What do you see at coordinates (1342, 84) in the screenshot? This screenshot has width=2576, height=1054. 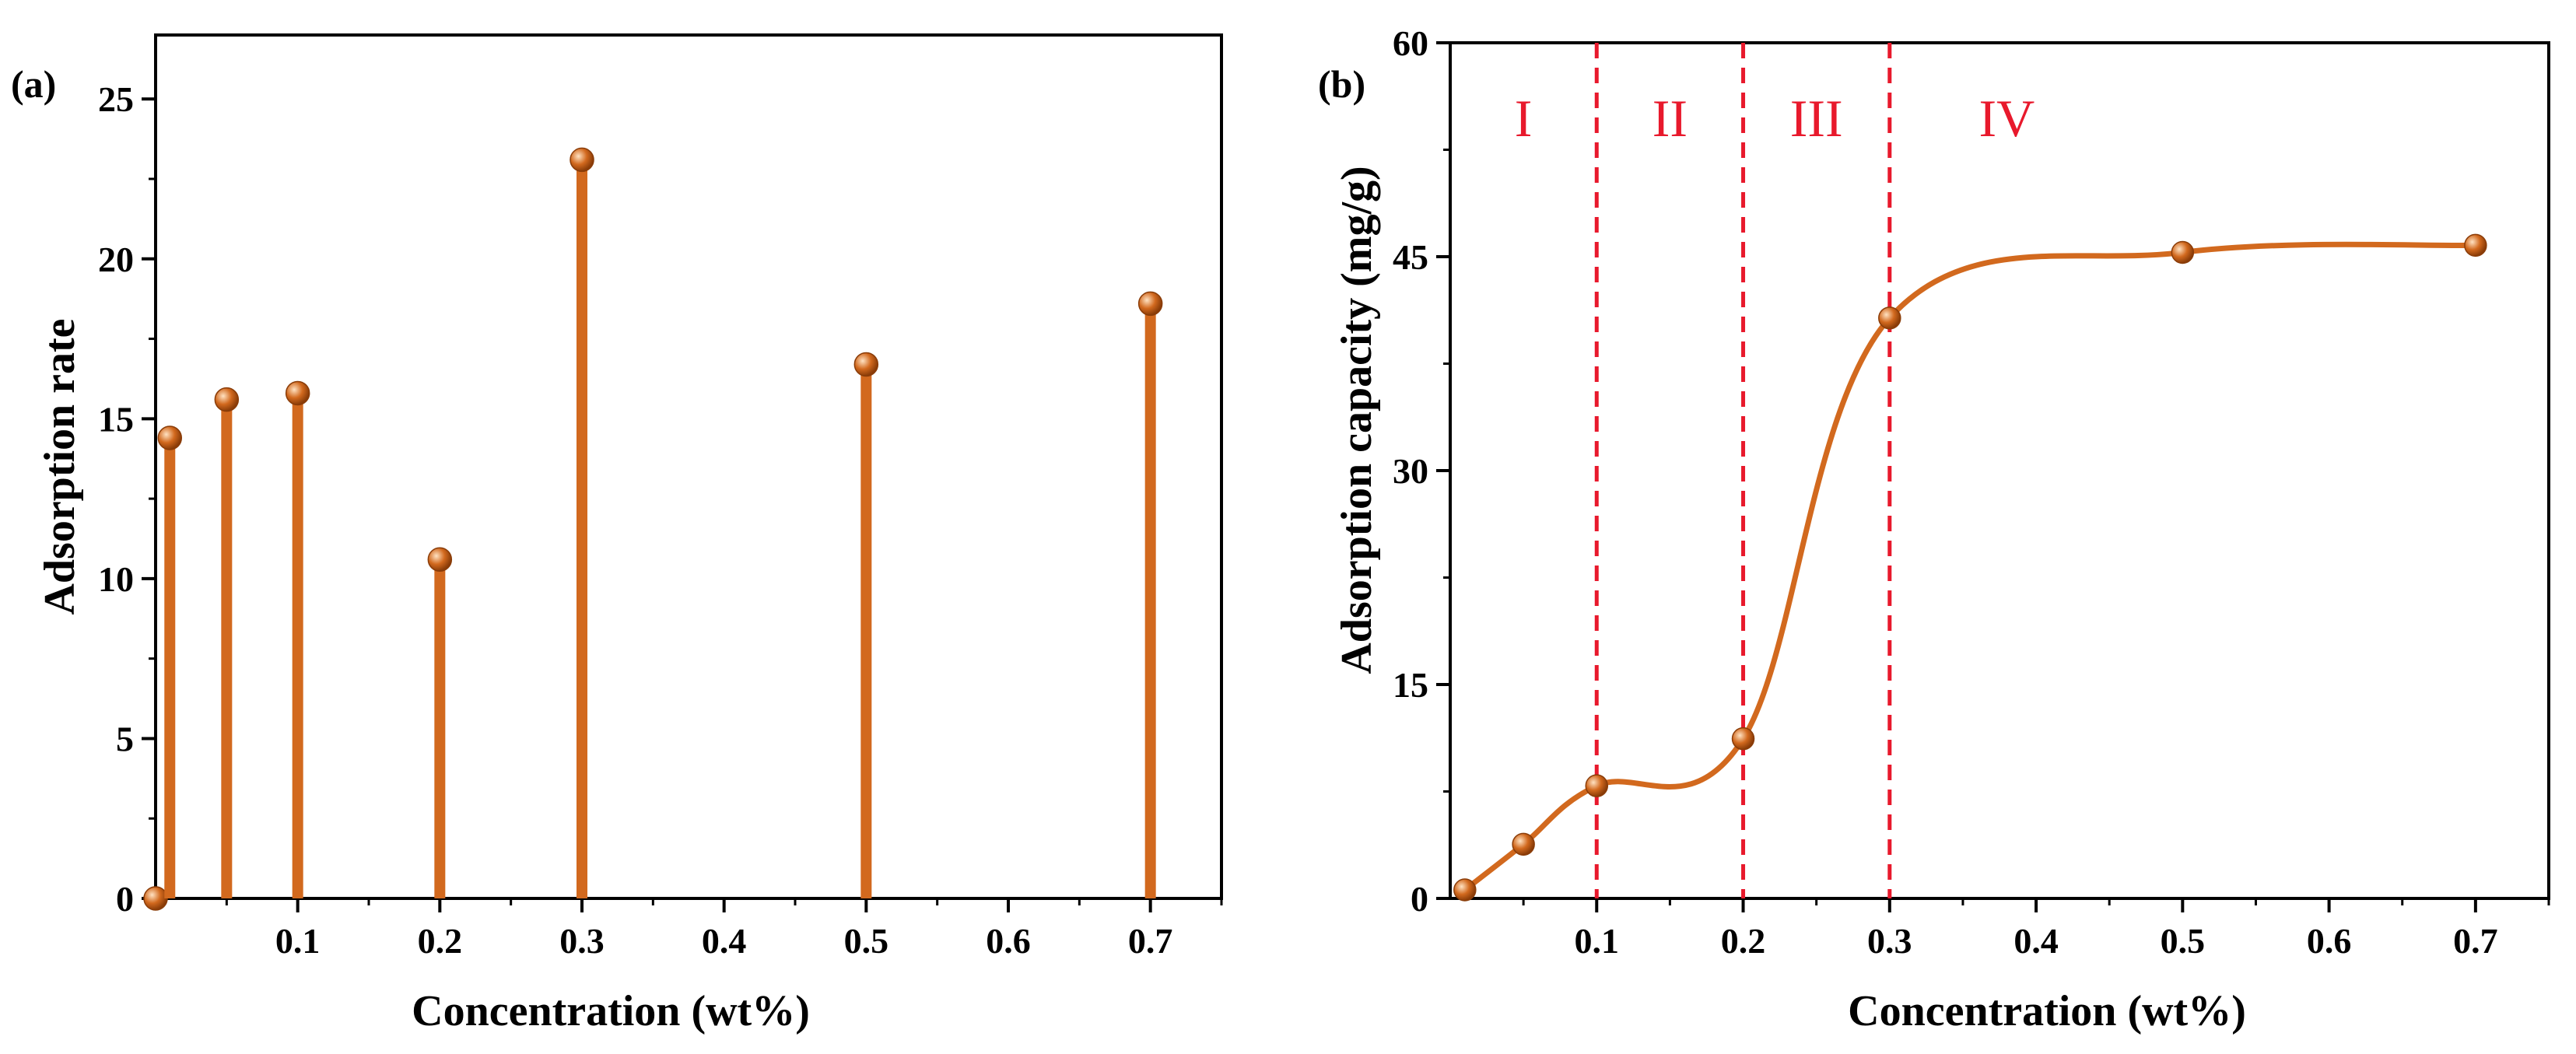 I see `panel-label-b: (b)` at bounding box center [1342, 84].